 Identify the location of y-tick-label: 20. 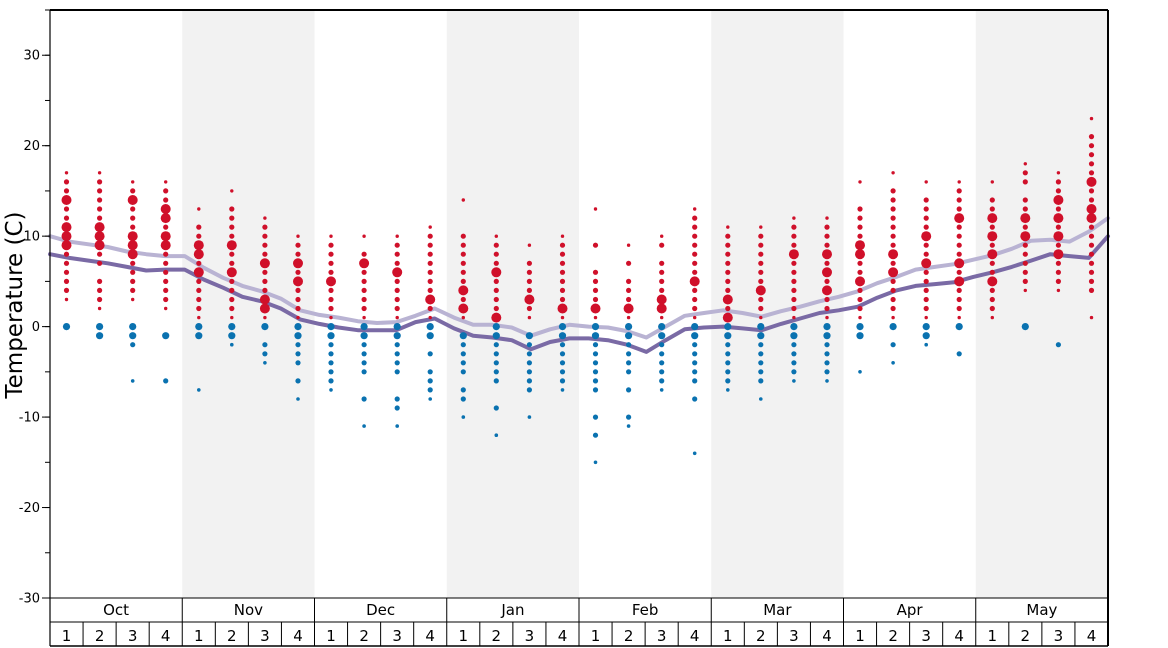
(31, 146).